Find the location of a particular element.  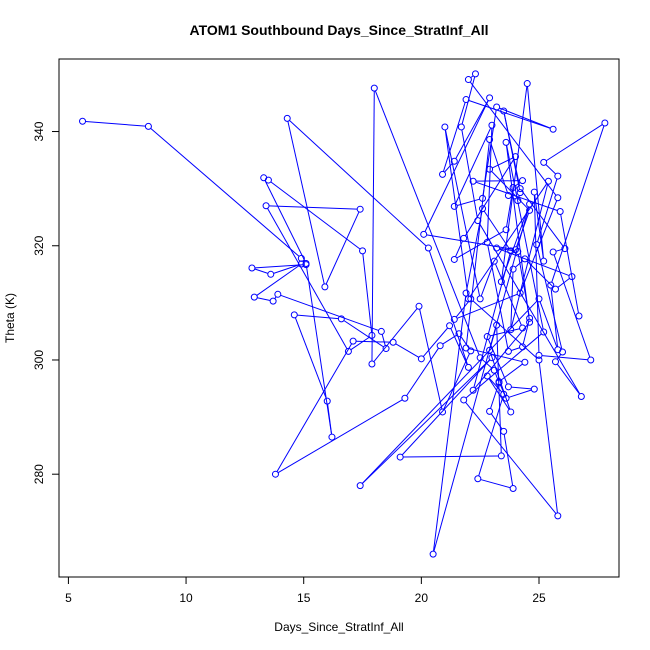

y-axis-label: Theta (K) is located at coordinates (10, 318).